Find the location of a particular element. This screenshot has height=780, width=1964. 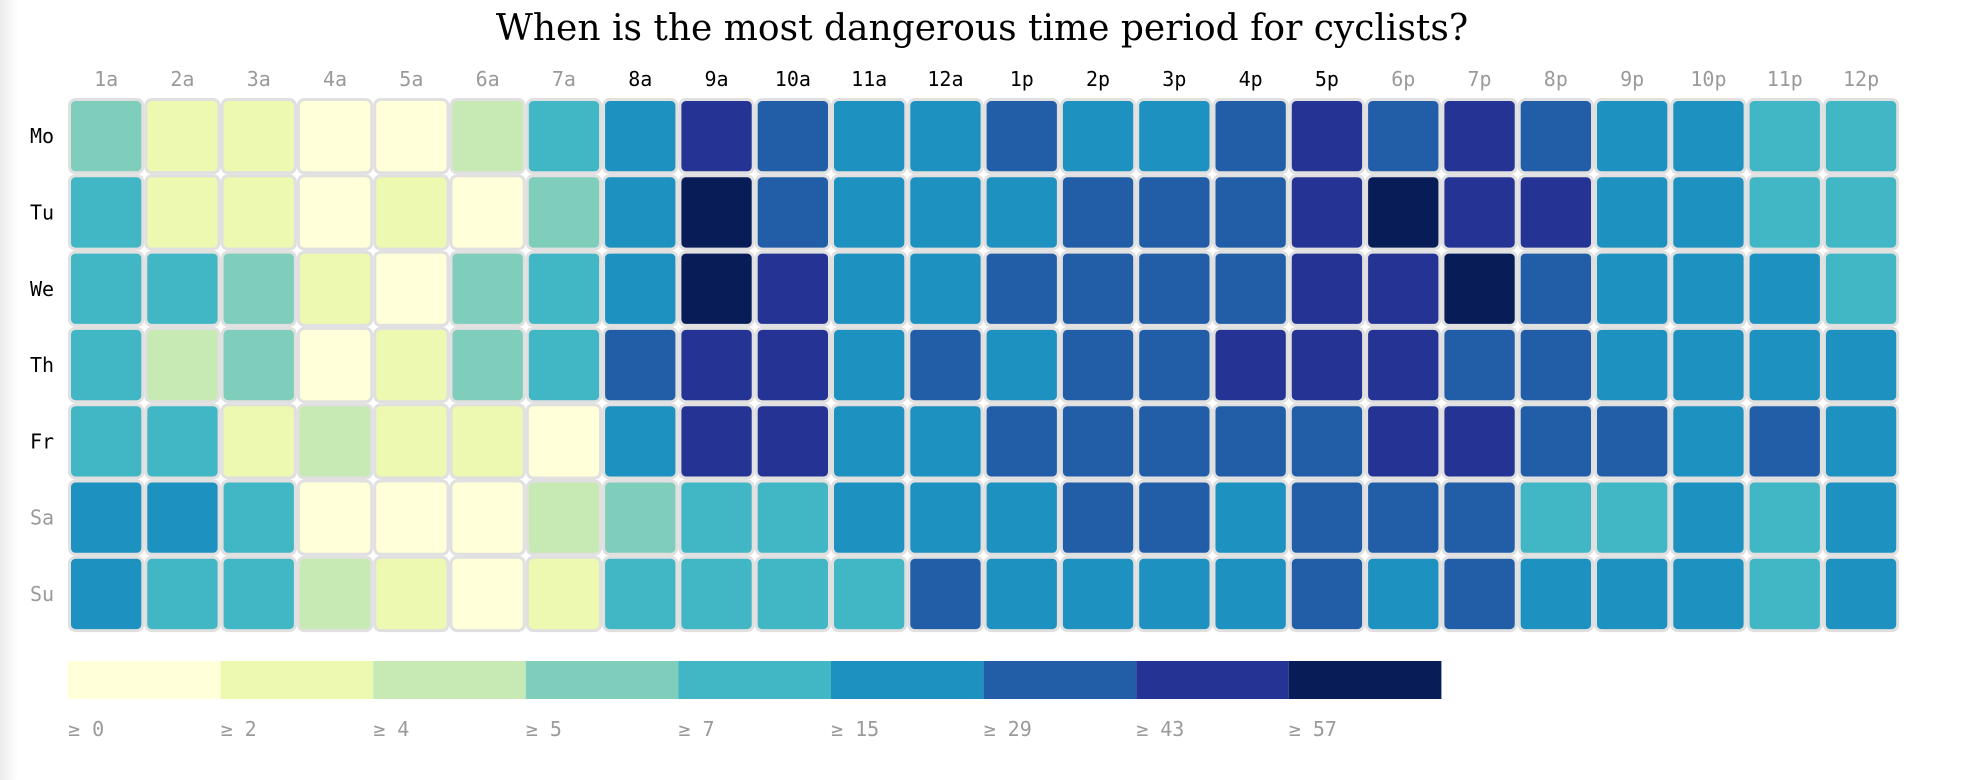

heatmap-cell-fr-1p is located at coordinates (1021, 441).